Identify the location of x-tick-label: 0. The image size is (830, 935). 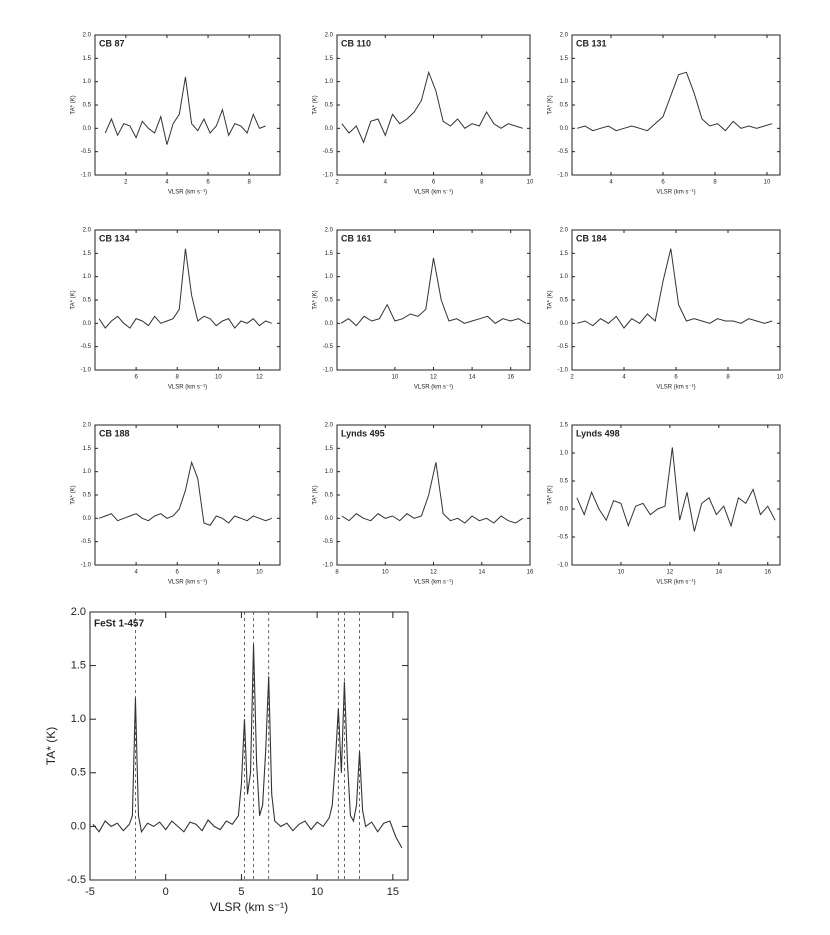
(166, 892).